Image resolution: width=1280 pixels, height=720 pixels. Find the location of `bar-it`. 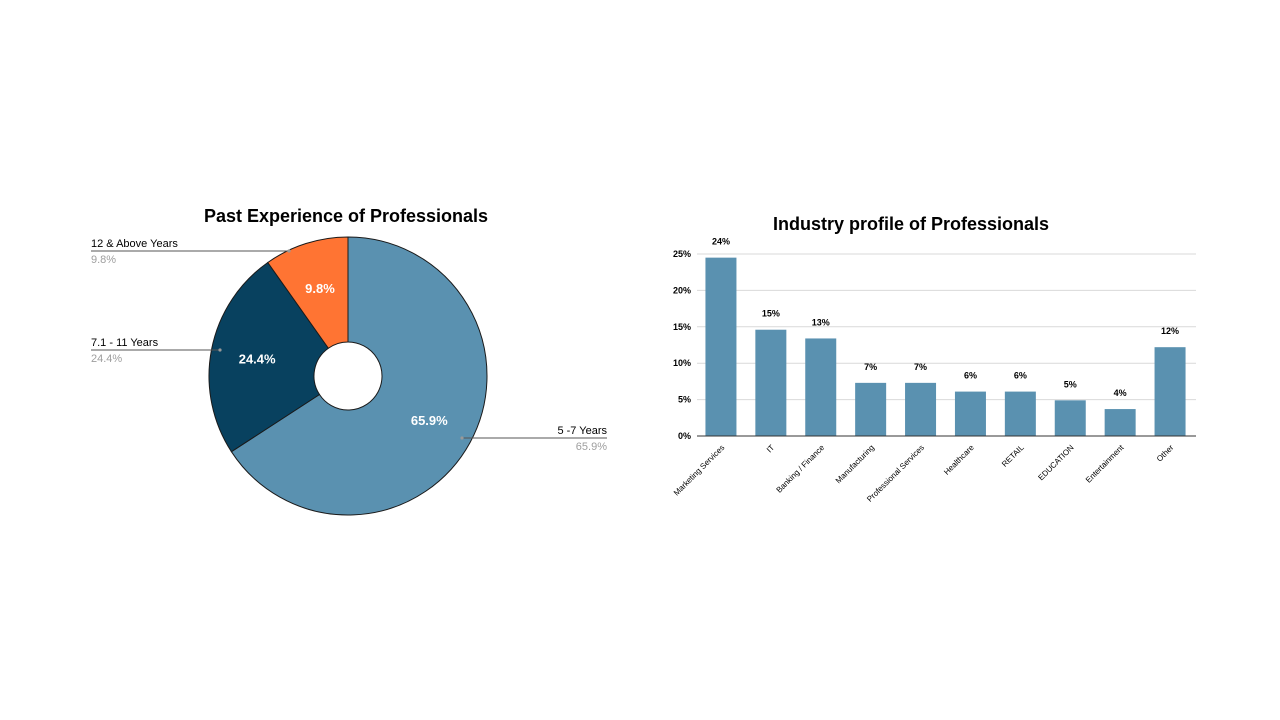

bar-it is located at coordinates (771, 382).